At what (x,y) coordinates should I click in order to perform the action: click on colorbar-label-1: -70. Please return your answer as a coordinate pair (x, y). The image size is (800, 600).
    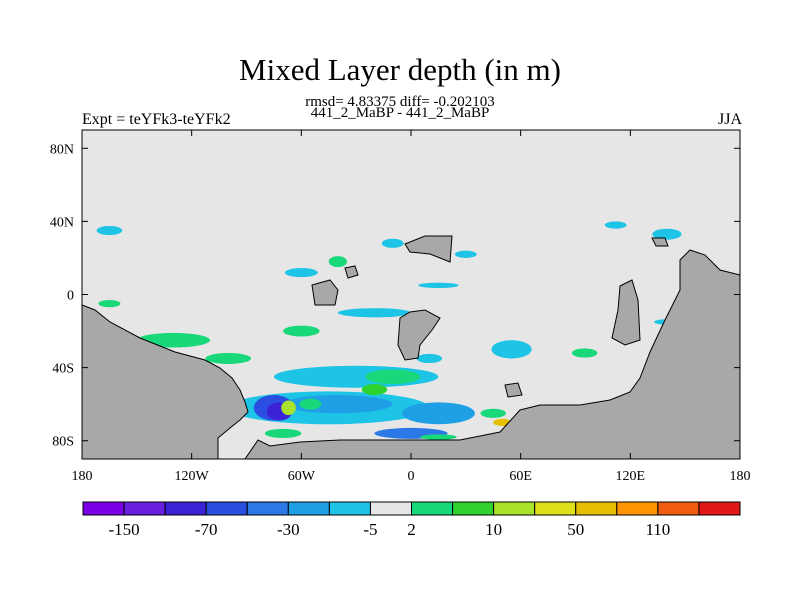
    Looking at the image, I should click on (206, 529).